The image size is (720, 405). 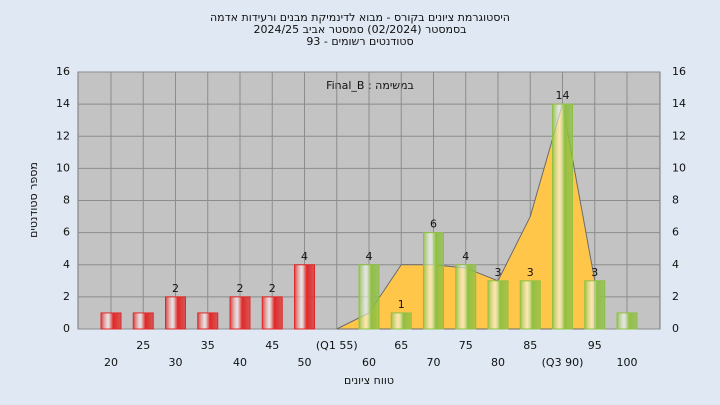 I want to click on x-tick-label: 50, so click(x=305, y=362).